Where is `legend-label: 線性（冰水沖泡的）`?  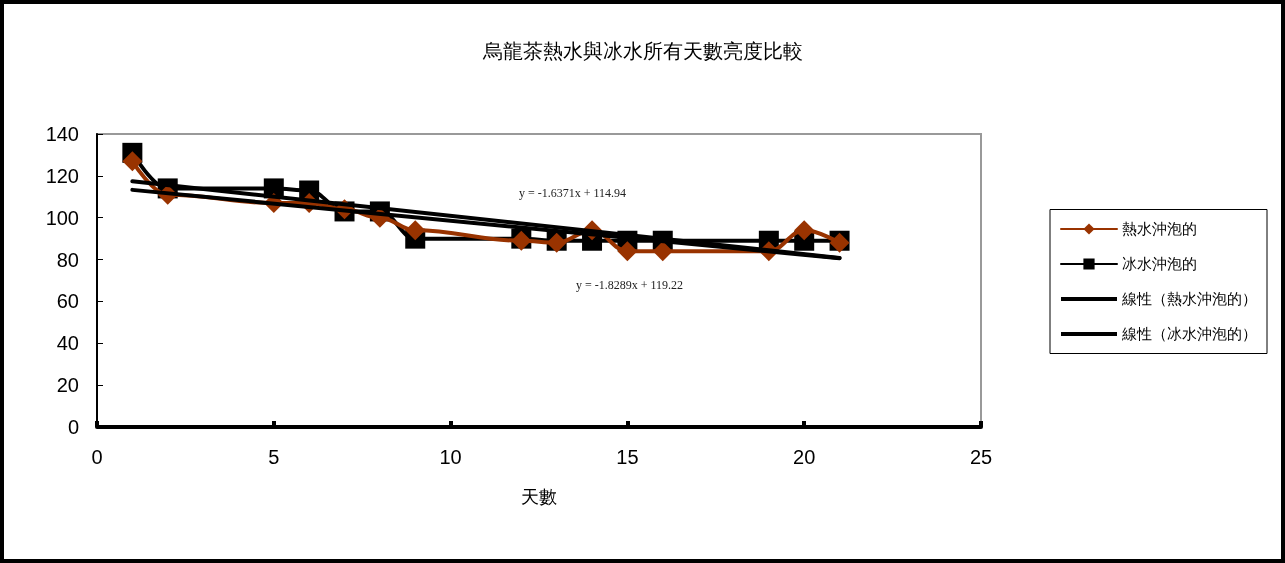 legend-label: 線性（冰水沖泡的） is located at coordinates (1189, 334).